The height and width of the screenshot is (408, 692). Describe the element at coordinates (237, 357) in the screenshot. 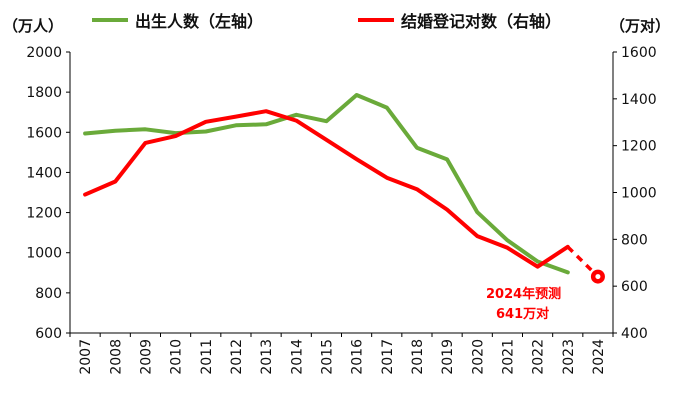

I see `x-tick-label: 2012` at that location.